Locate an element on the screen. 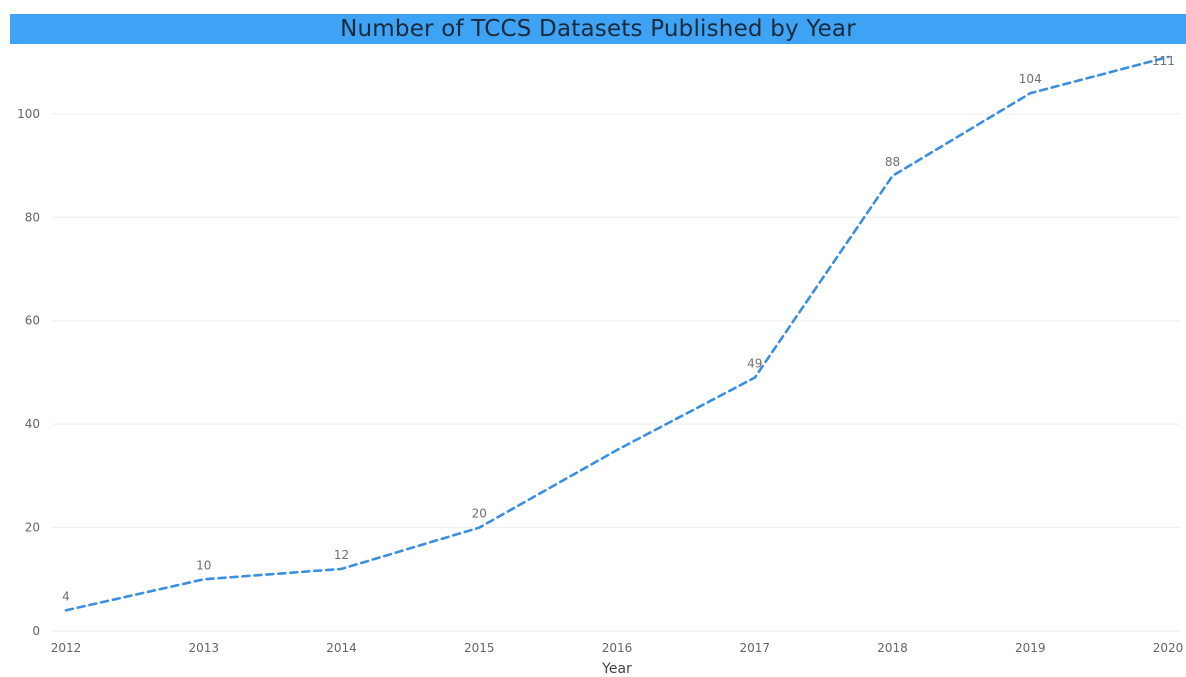 This screenshot has height=677, width=1186. data-label: 4 is located at coordinates (66, 596).